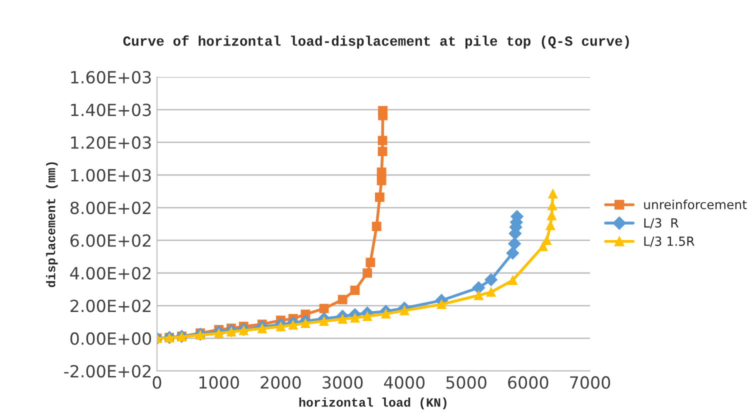 The width and height of the screenshot is (754, 419). Describe the element at coordinates (219, 382) in the screenshot. I see `x-tick-label: 1000` at that location.